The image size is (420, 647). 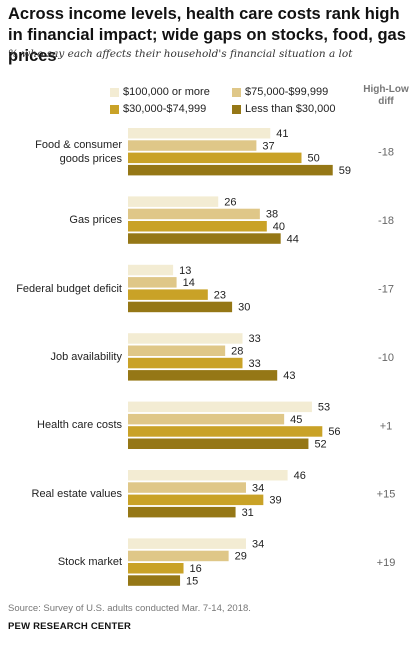 What do you see at coordinates (237, 352) in the screenshot?
I see `data-label: 28` at bounding box center [237, 352].